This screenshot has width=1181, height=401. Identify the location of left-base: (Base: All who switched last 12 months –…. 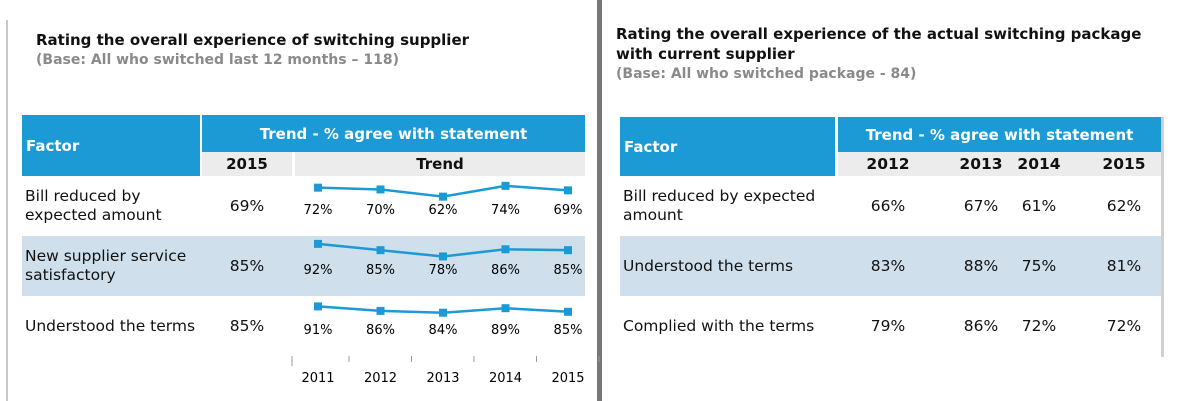
(217, 60).